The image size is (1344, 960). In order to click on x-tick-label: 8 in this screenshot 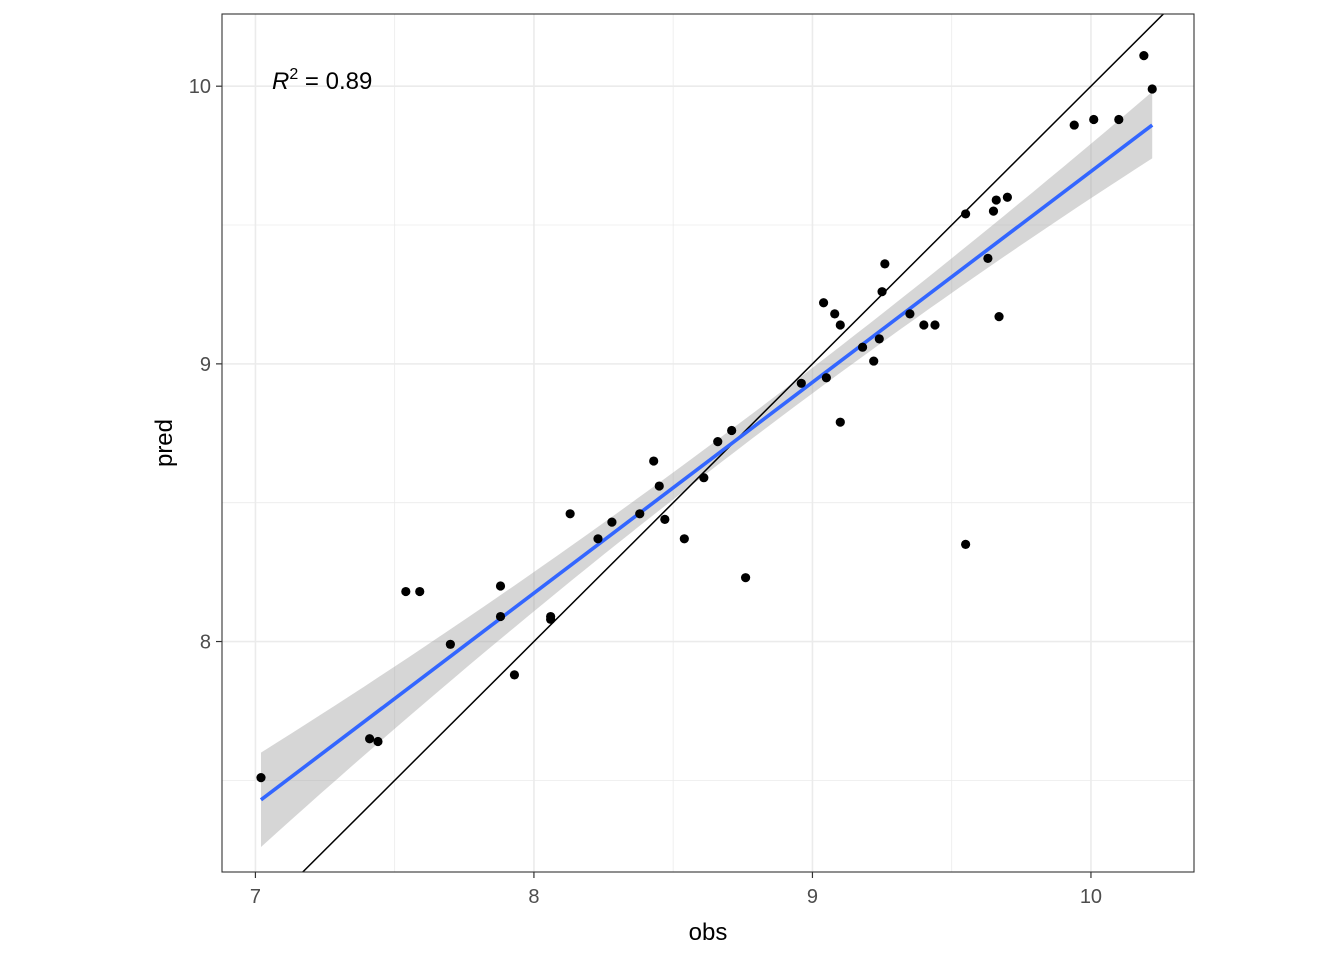, I will do `click(533, 897)`.